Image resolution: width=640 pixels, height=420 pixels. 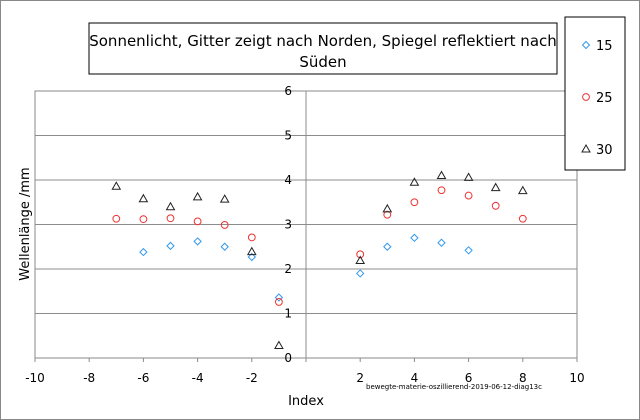 I want to click on legend: 15 25 30, so click(x=595, y=93).